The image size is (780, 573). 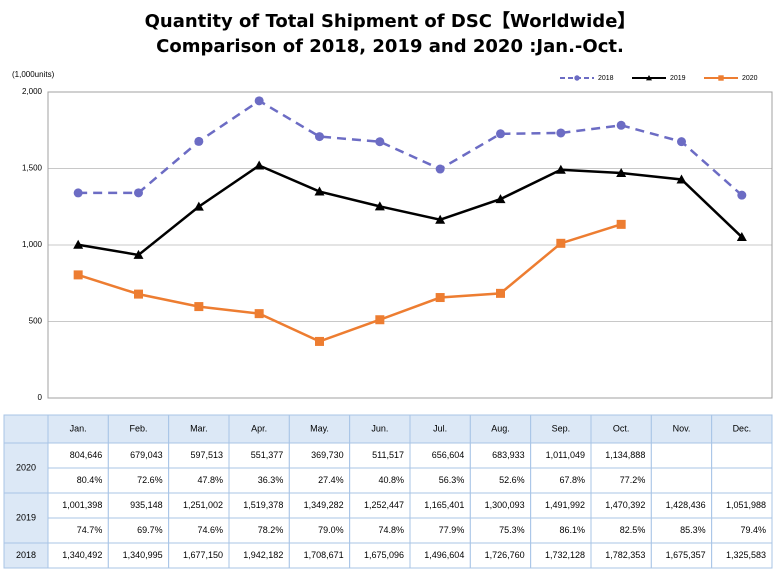 I want to click on legend-marker, so click(x=577, y=78).